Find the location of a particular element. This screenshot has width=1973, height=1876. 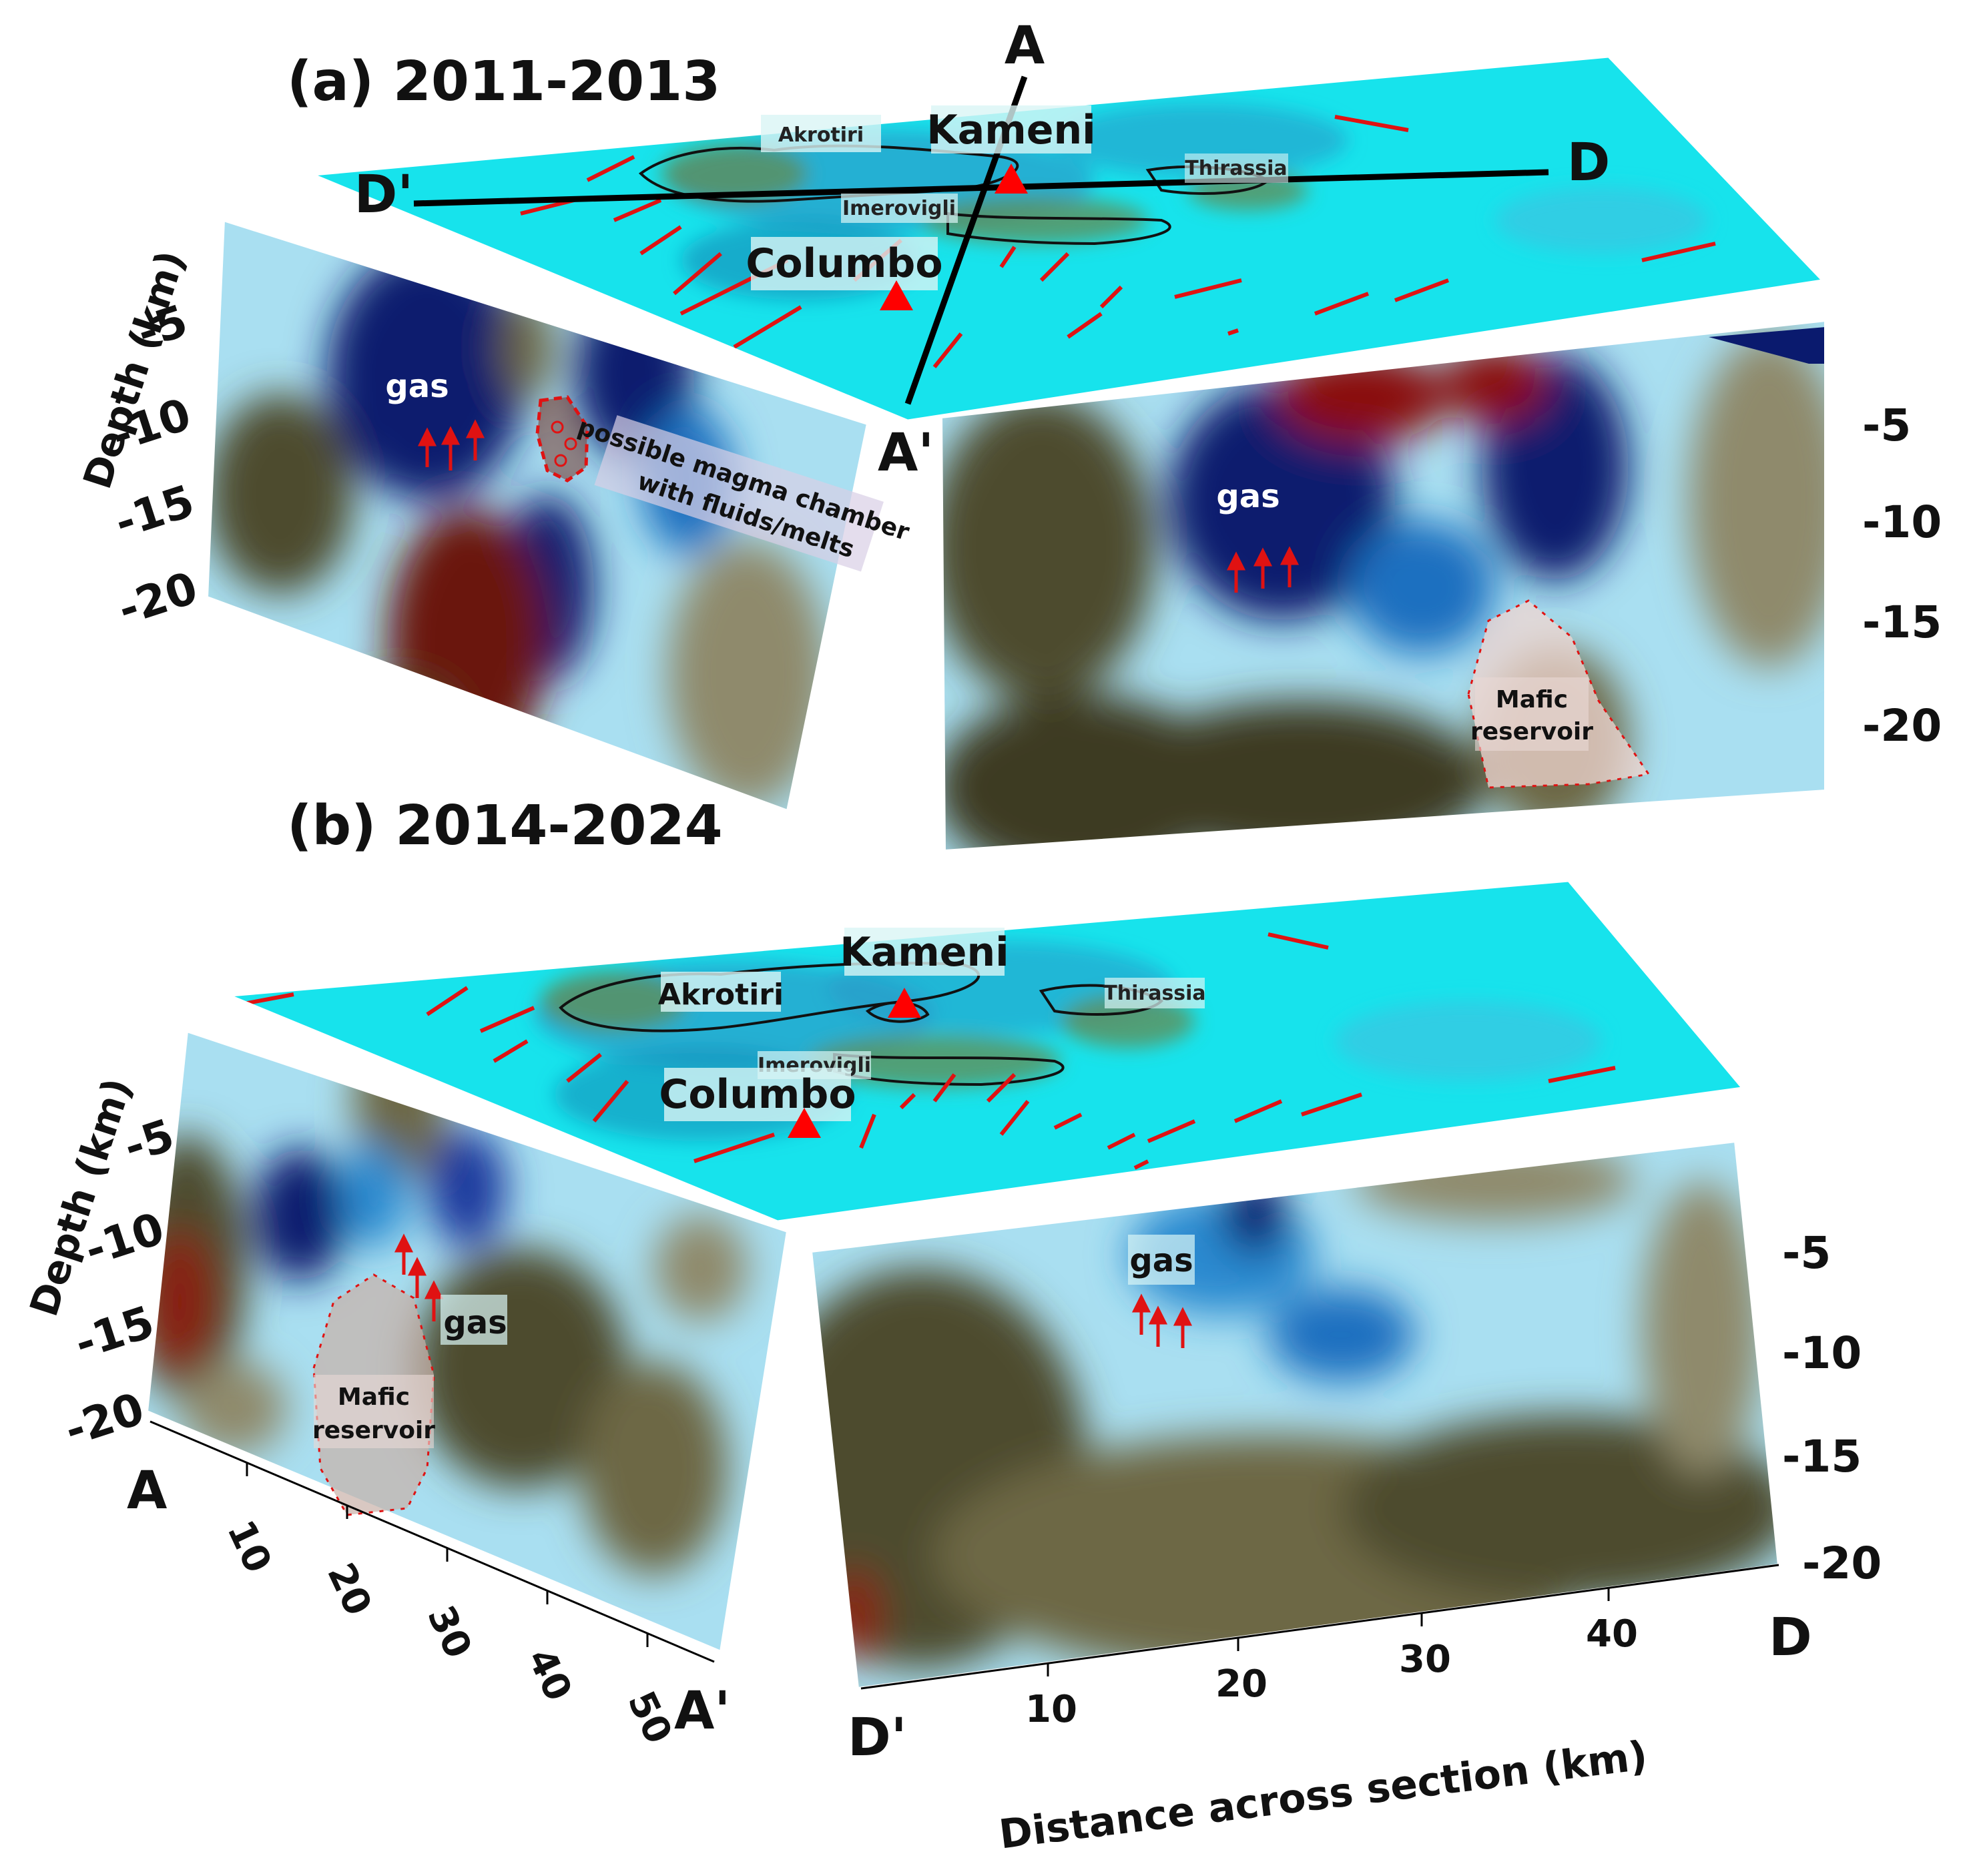

distance-tick: 50 is located at coordinates (649, 1717).